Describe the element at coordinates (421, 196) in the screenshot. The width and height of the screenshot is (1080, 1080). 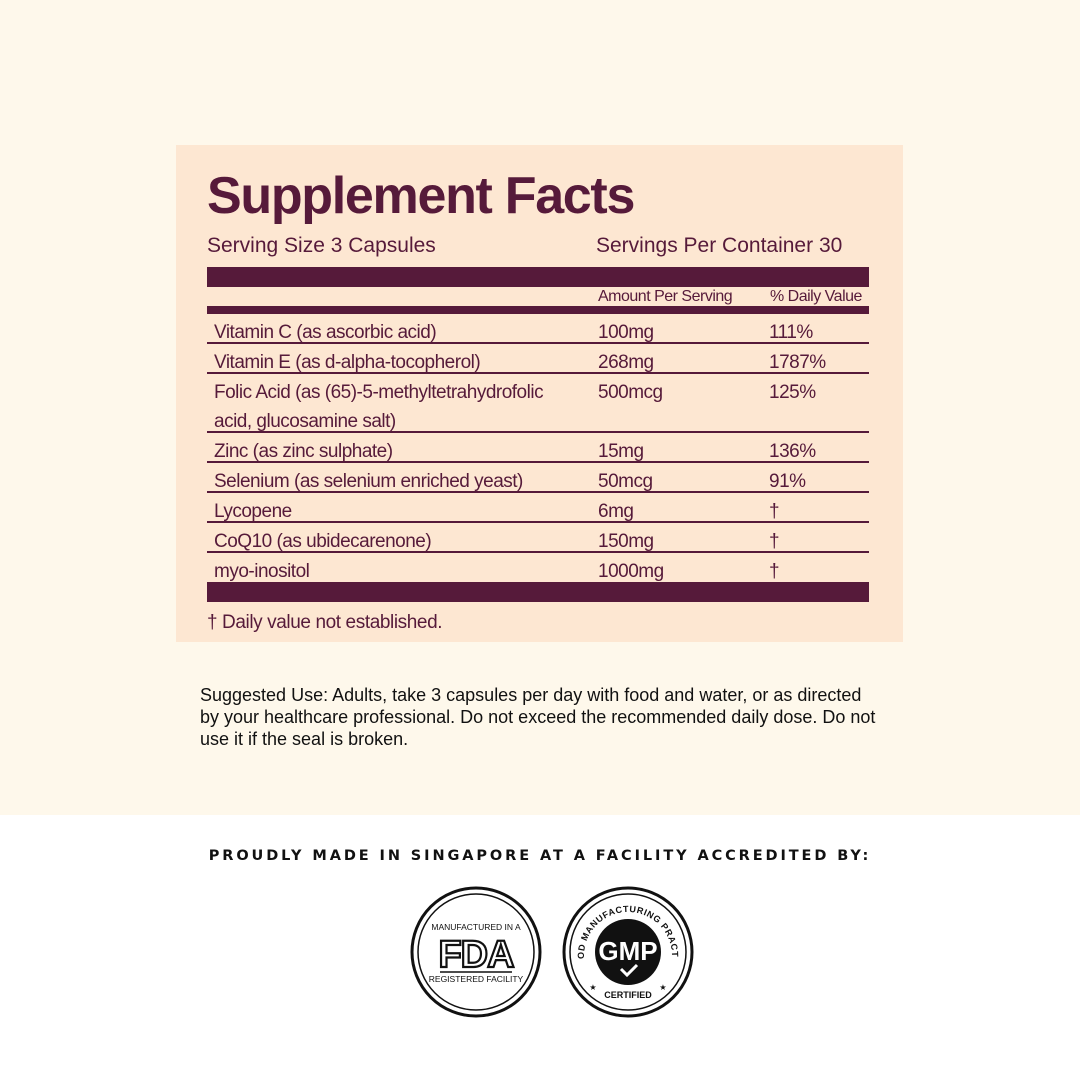
I see `supplement-facts-title: Supplement Facts` at that location.